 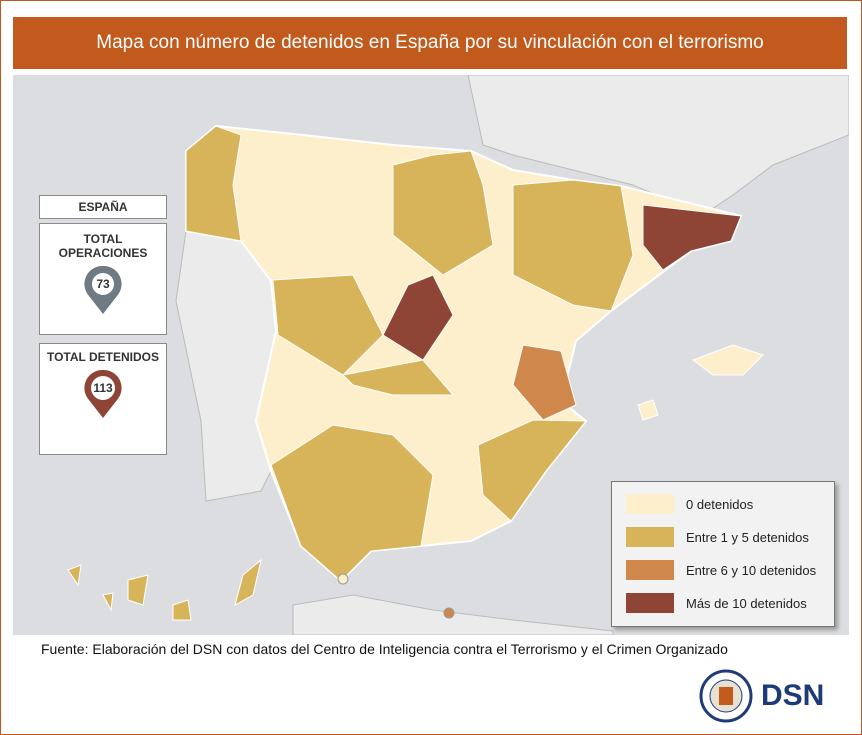 I want to click on melilla, so click(x=449, y=613).